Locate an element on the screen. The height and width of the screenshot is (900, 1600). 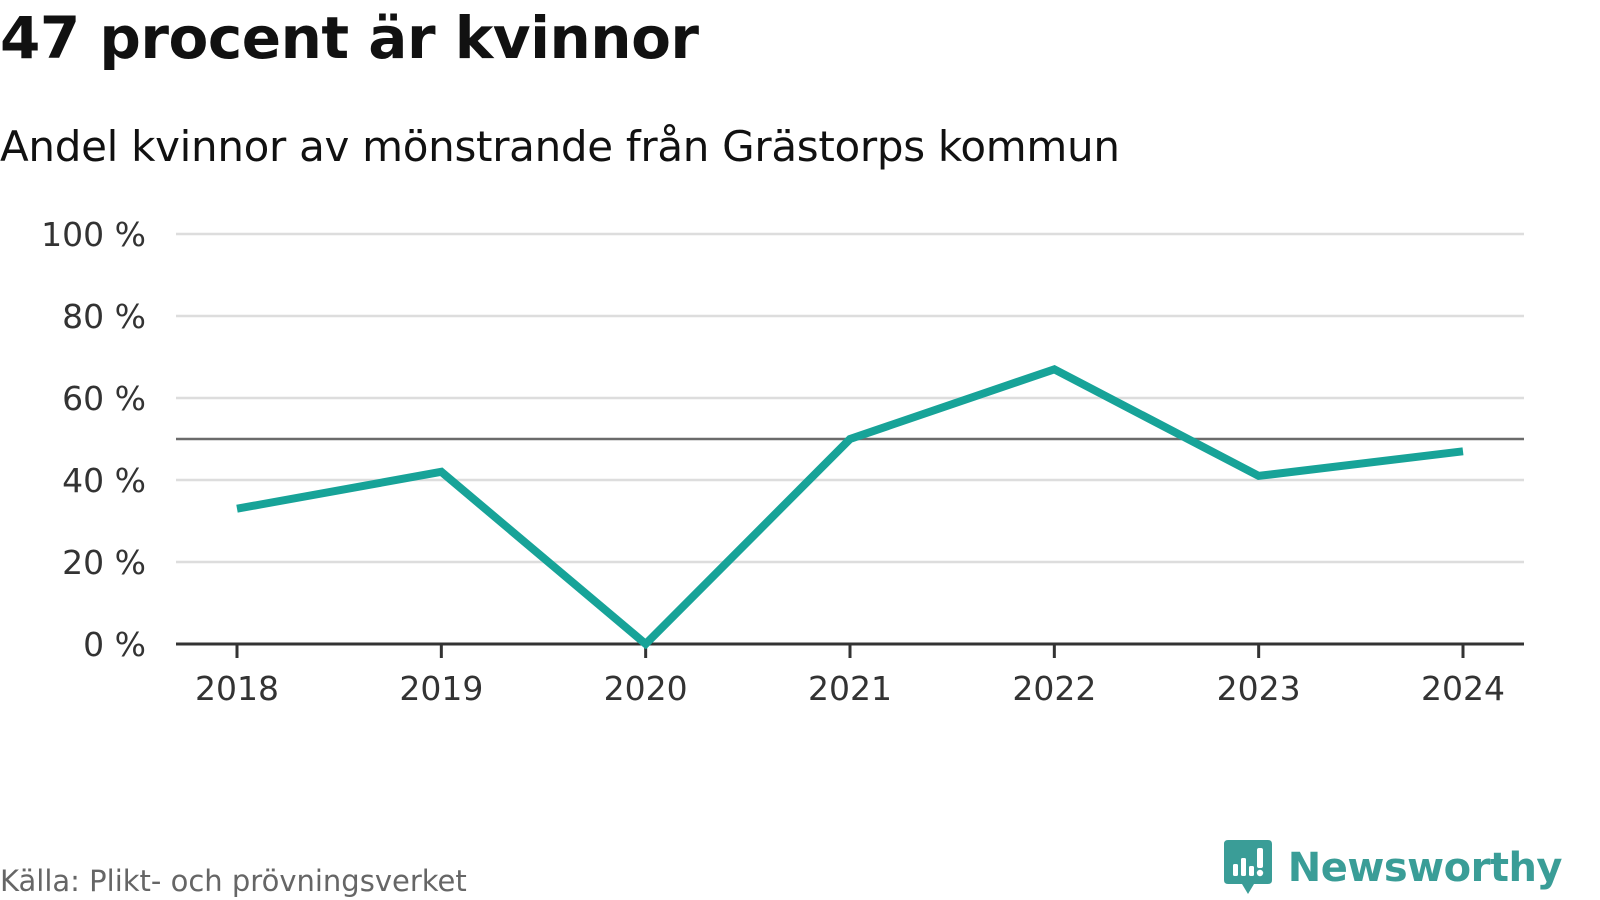
chart-title: 47 procent är kvinnor is located at coordinates (349, 38).